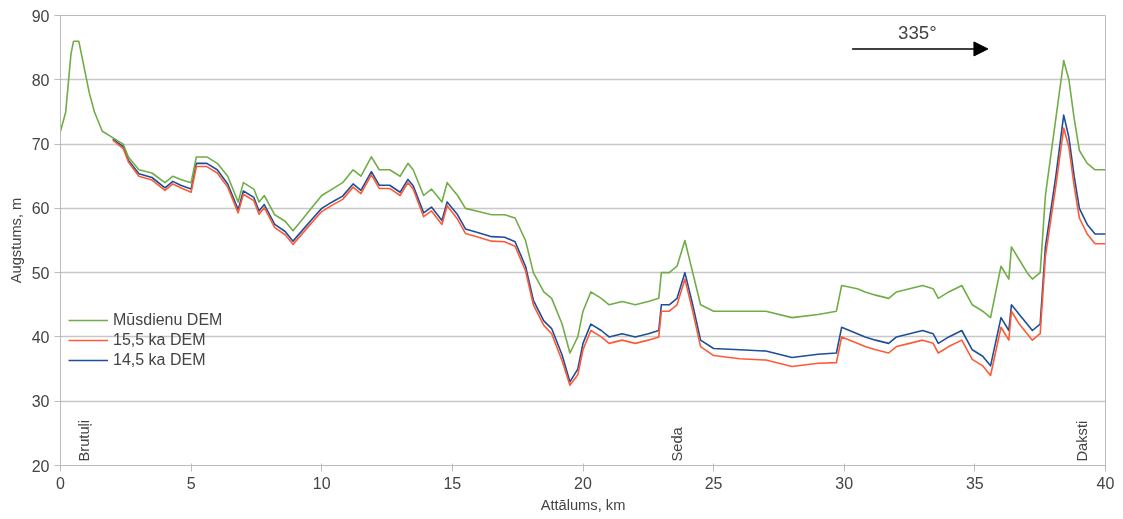  I want to click on annotation: Seda, so click(677, 444).